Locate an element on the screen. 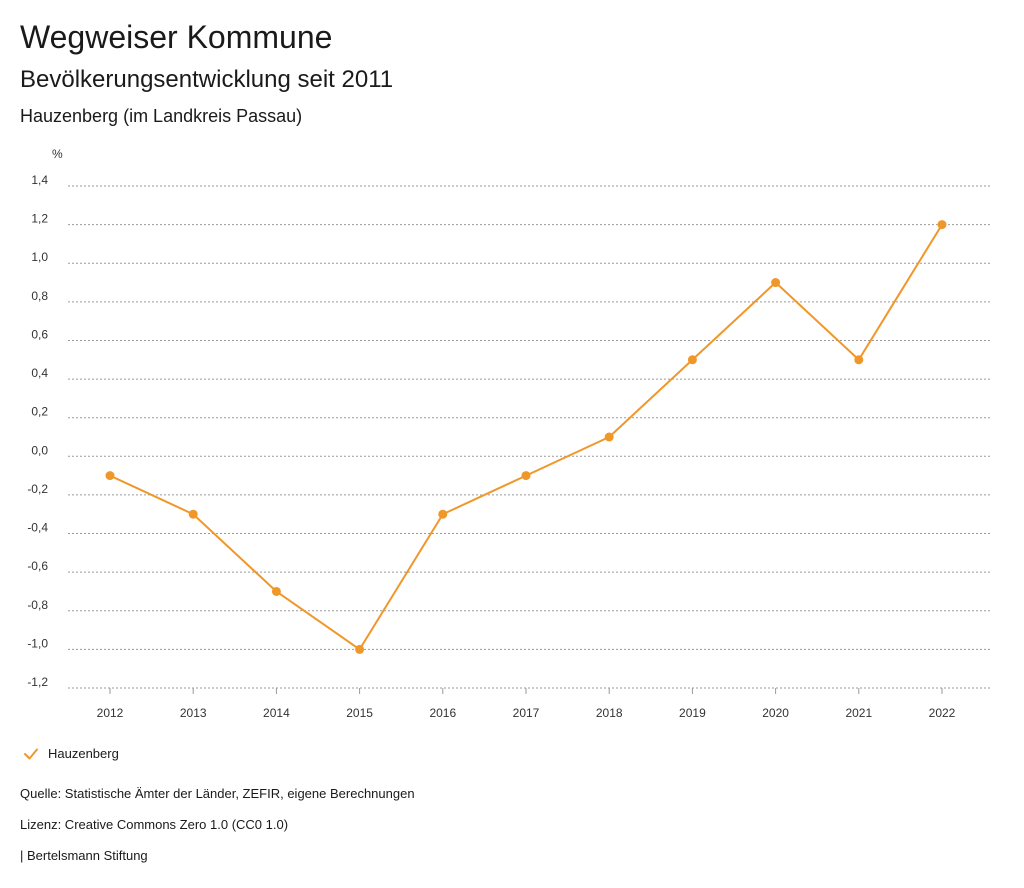 This screenshot has width=1024, height=888. x-tick-label: 2019 is located at coordinates (692, 713).